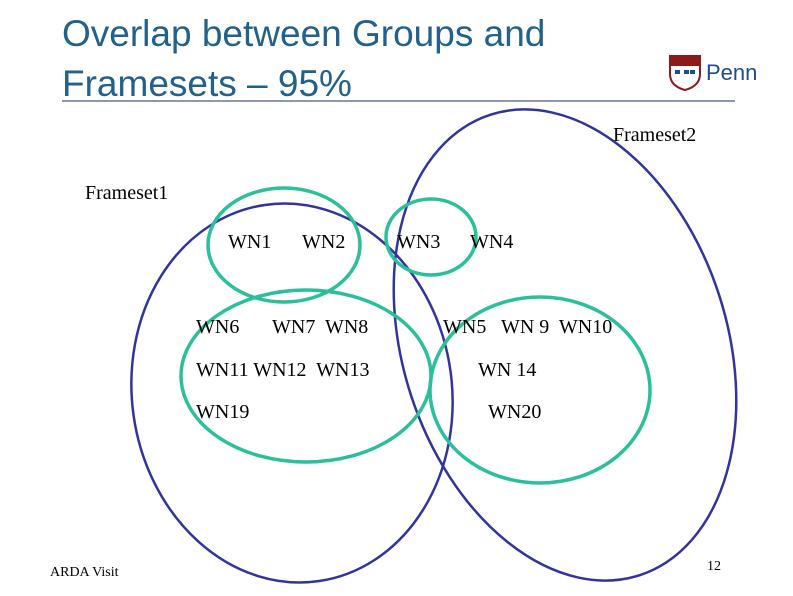  I want to click on node-label: WN4, so click(491, 242).